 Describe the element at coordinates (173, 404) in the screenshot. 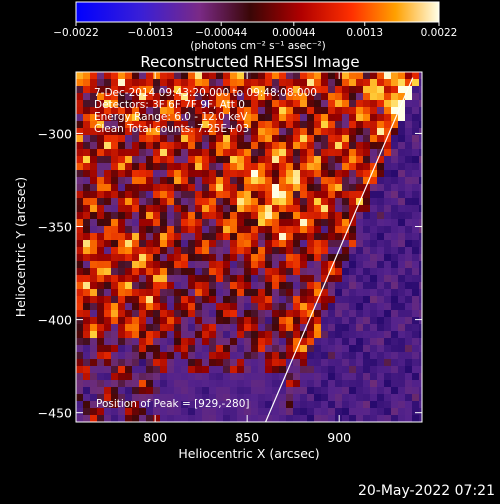

I see `peak-position-label: Position of Peak = [929,-280]` at that location.